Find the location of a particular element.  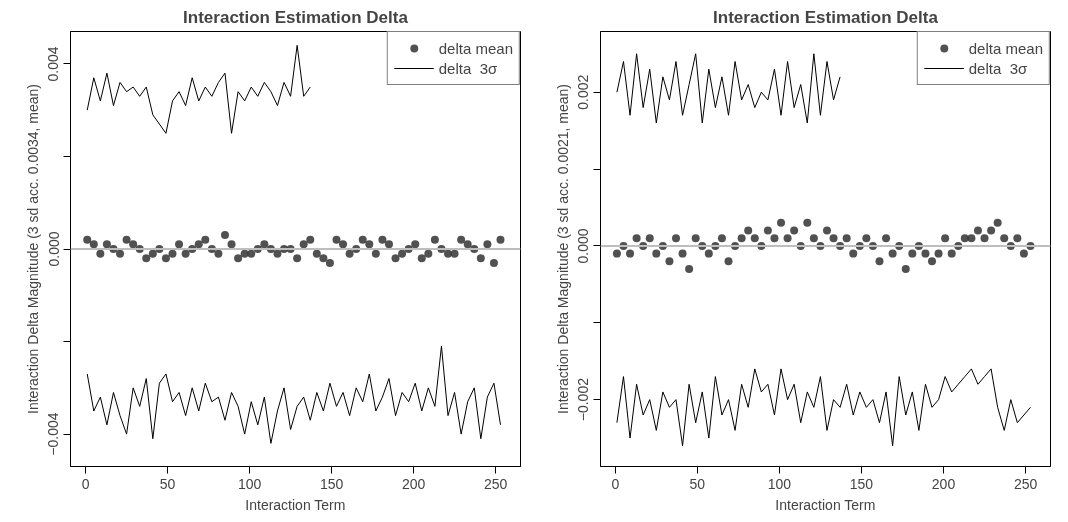

y-tick-label: −0.002 is located at coordinates (583, 399).